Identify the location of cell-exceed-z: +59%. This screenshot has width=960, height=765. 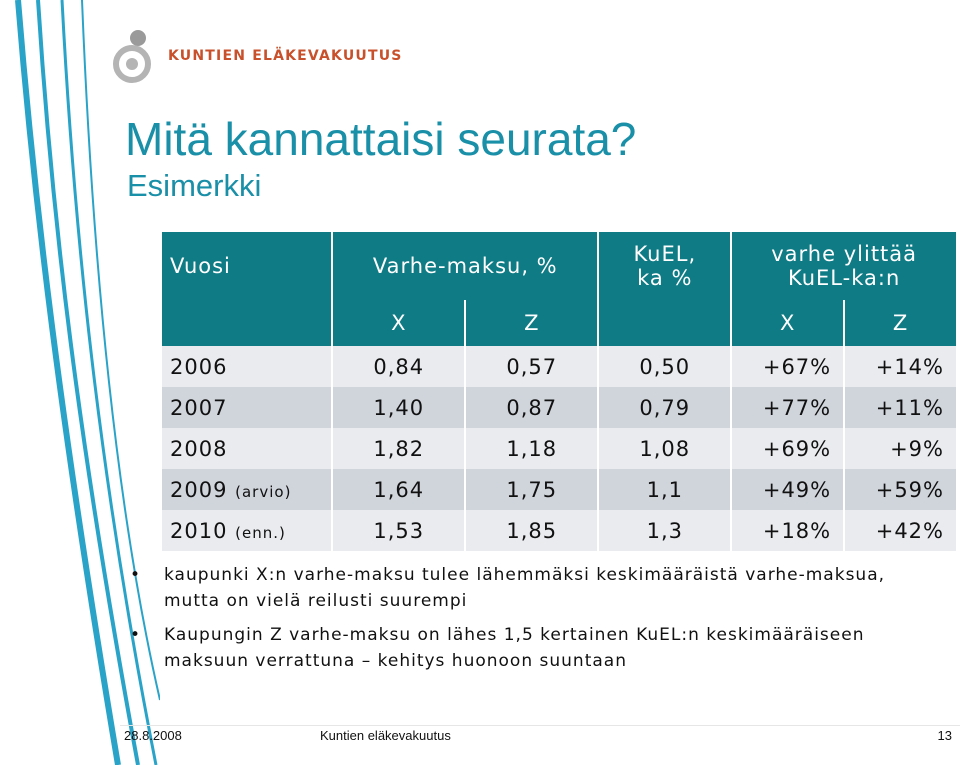
(900, 489).